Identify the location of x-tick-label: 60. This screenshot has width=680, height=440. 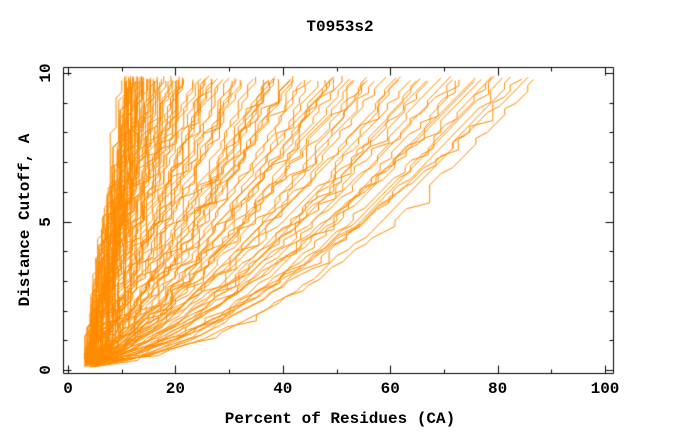
(390, 389).